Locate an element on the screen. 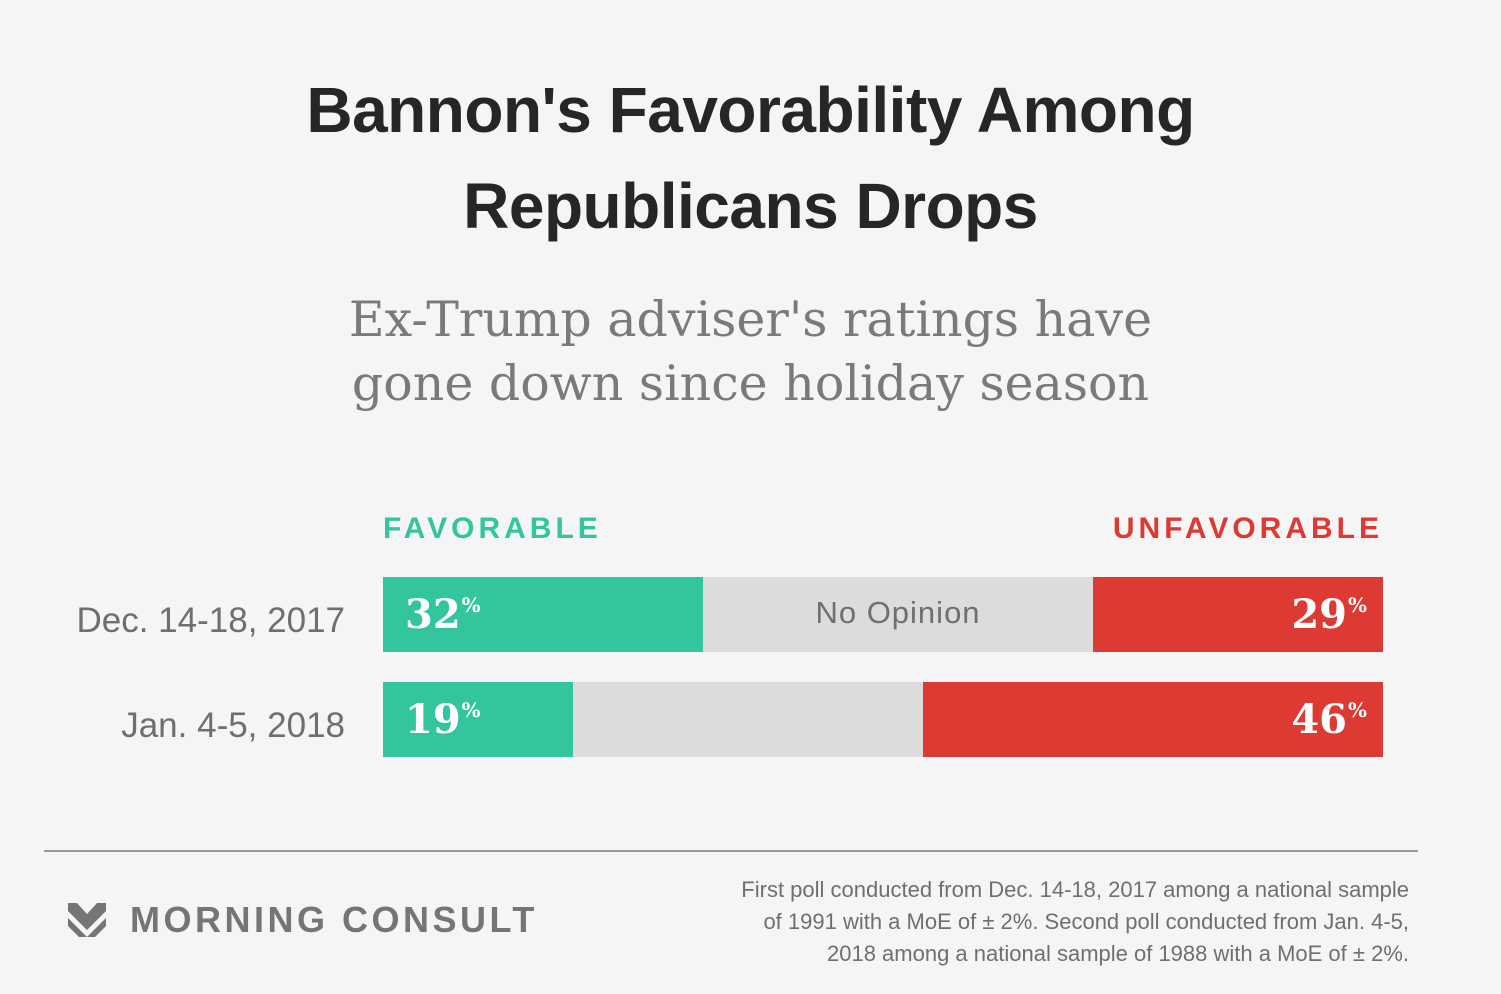  chart-subtitle-line-1: Ex-Trump adviser's ratings have is located at coordinates (750, 319).